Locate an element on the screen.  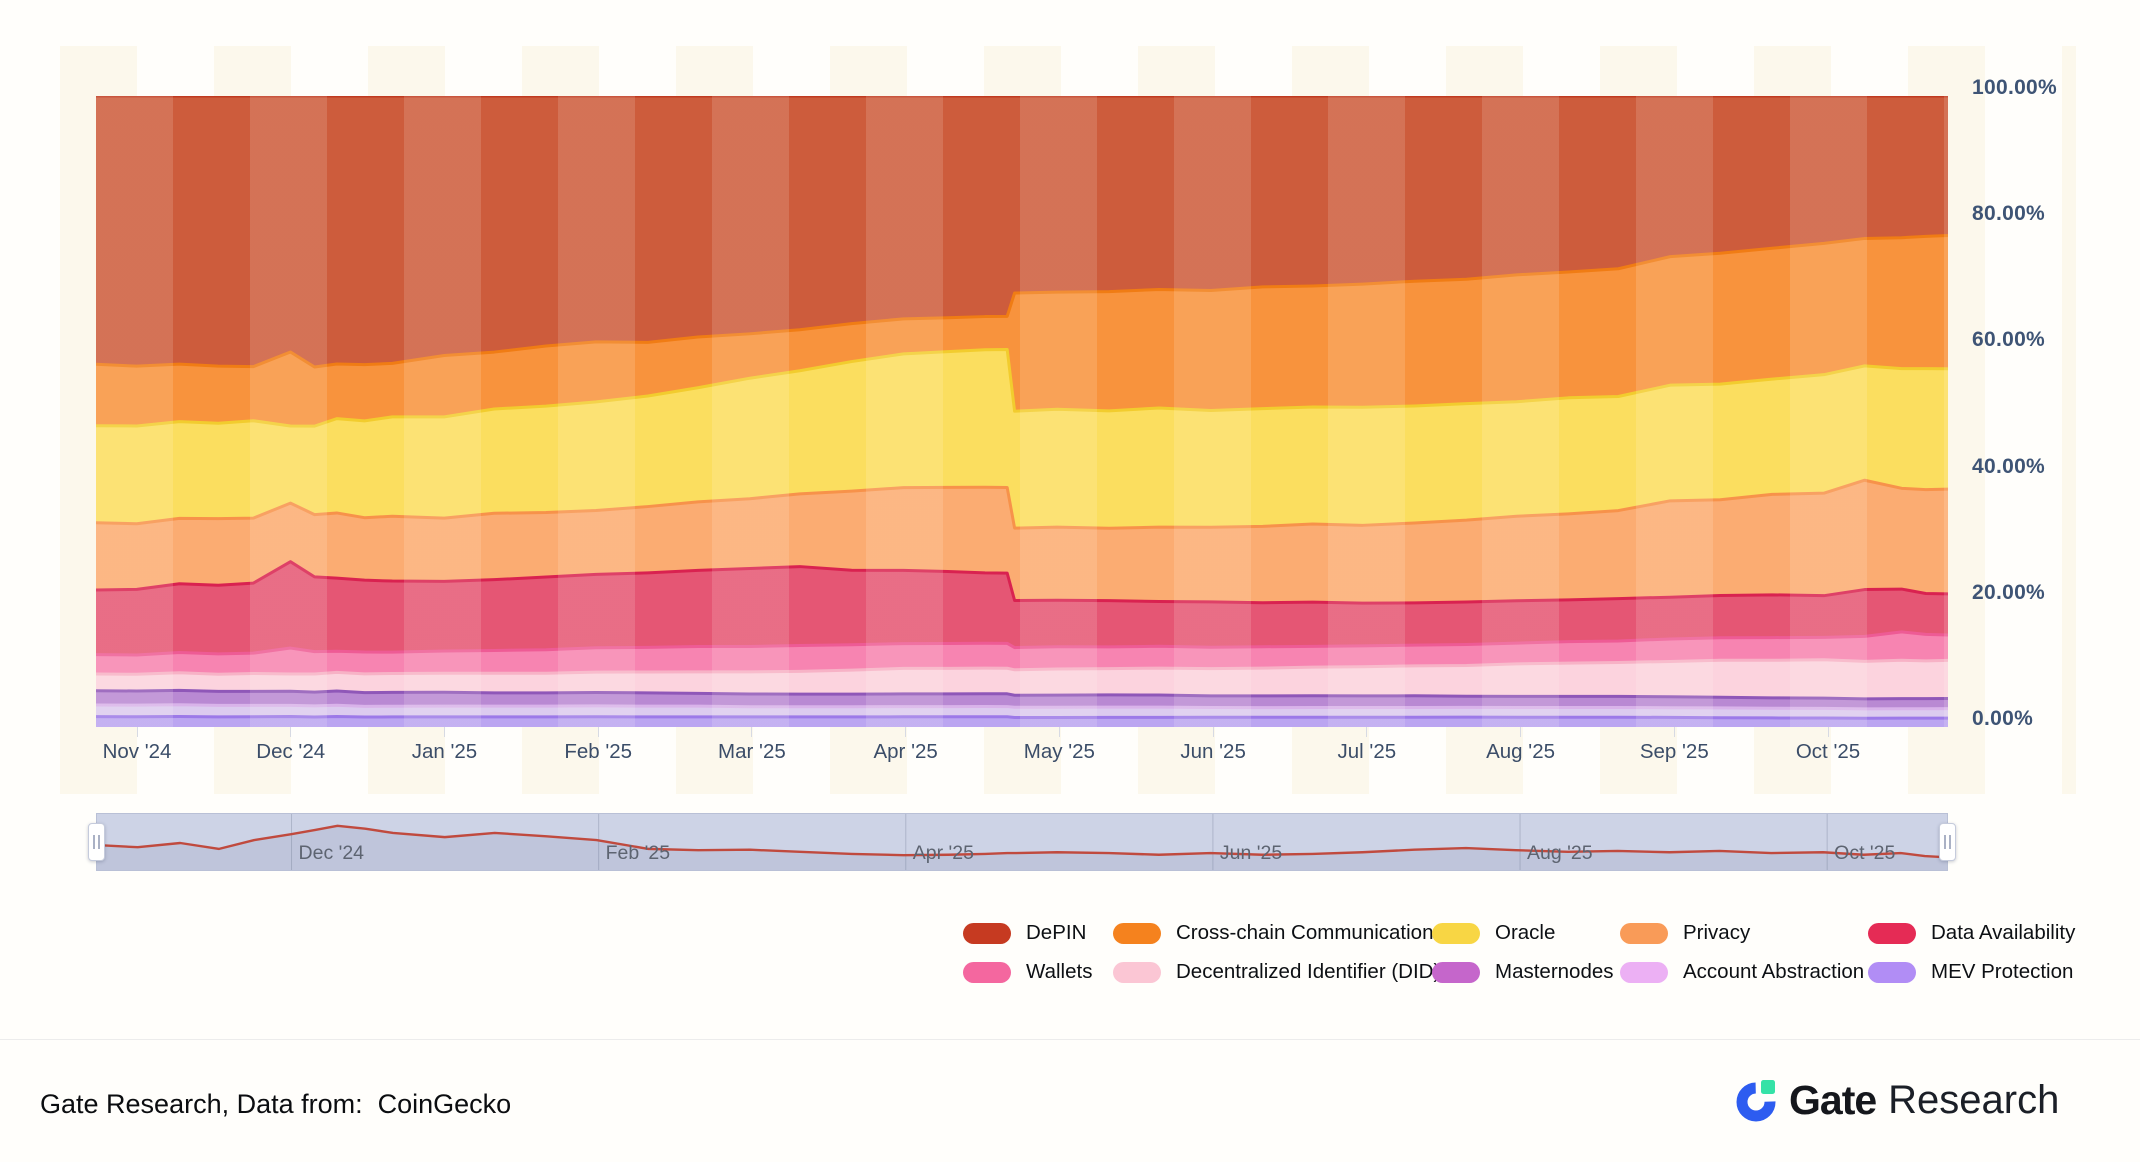
x-axis-label: Mar '25 is located at coordinates (752, 751).